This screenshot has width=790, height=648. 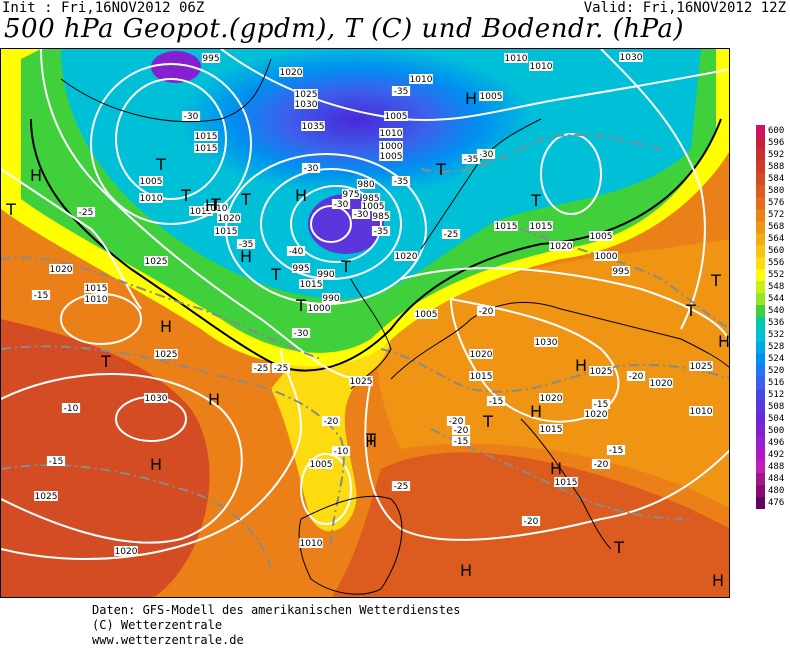 What do you see at coordinates (776, 419) in the screenshot?
I see `legend-label: 504` at bounding box center [776, 419].